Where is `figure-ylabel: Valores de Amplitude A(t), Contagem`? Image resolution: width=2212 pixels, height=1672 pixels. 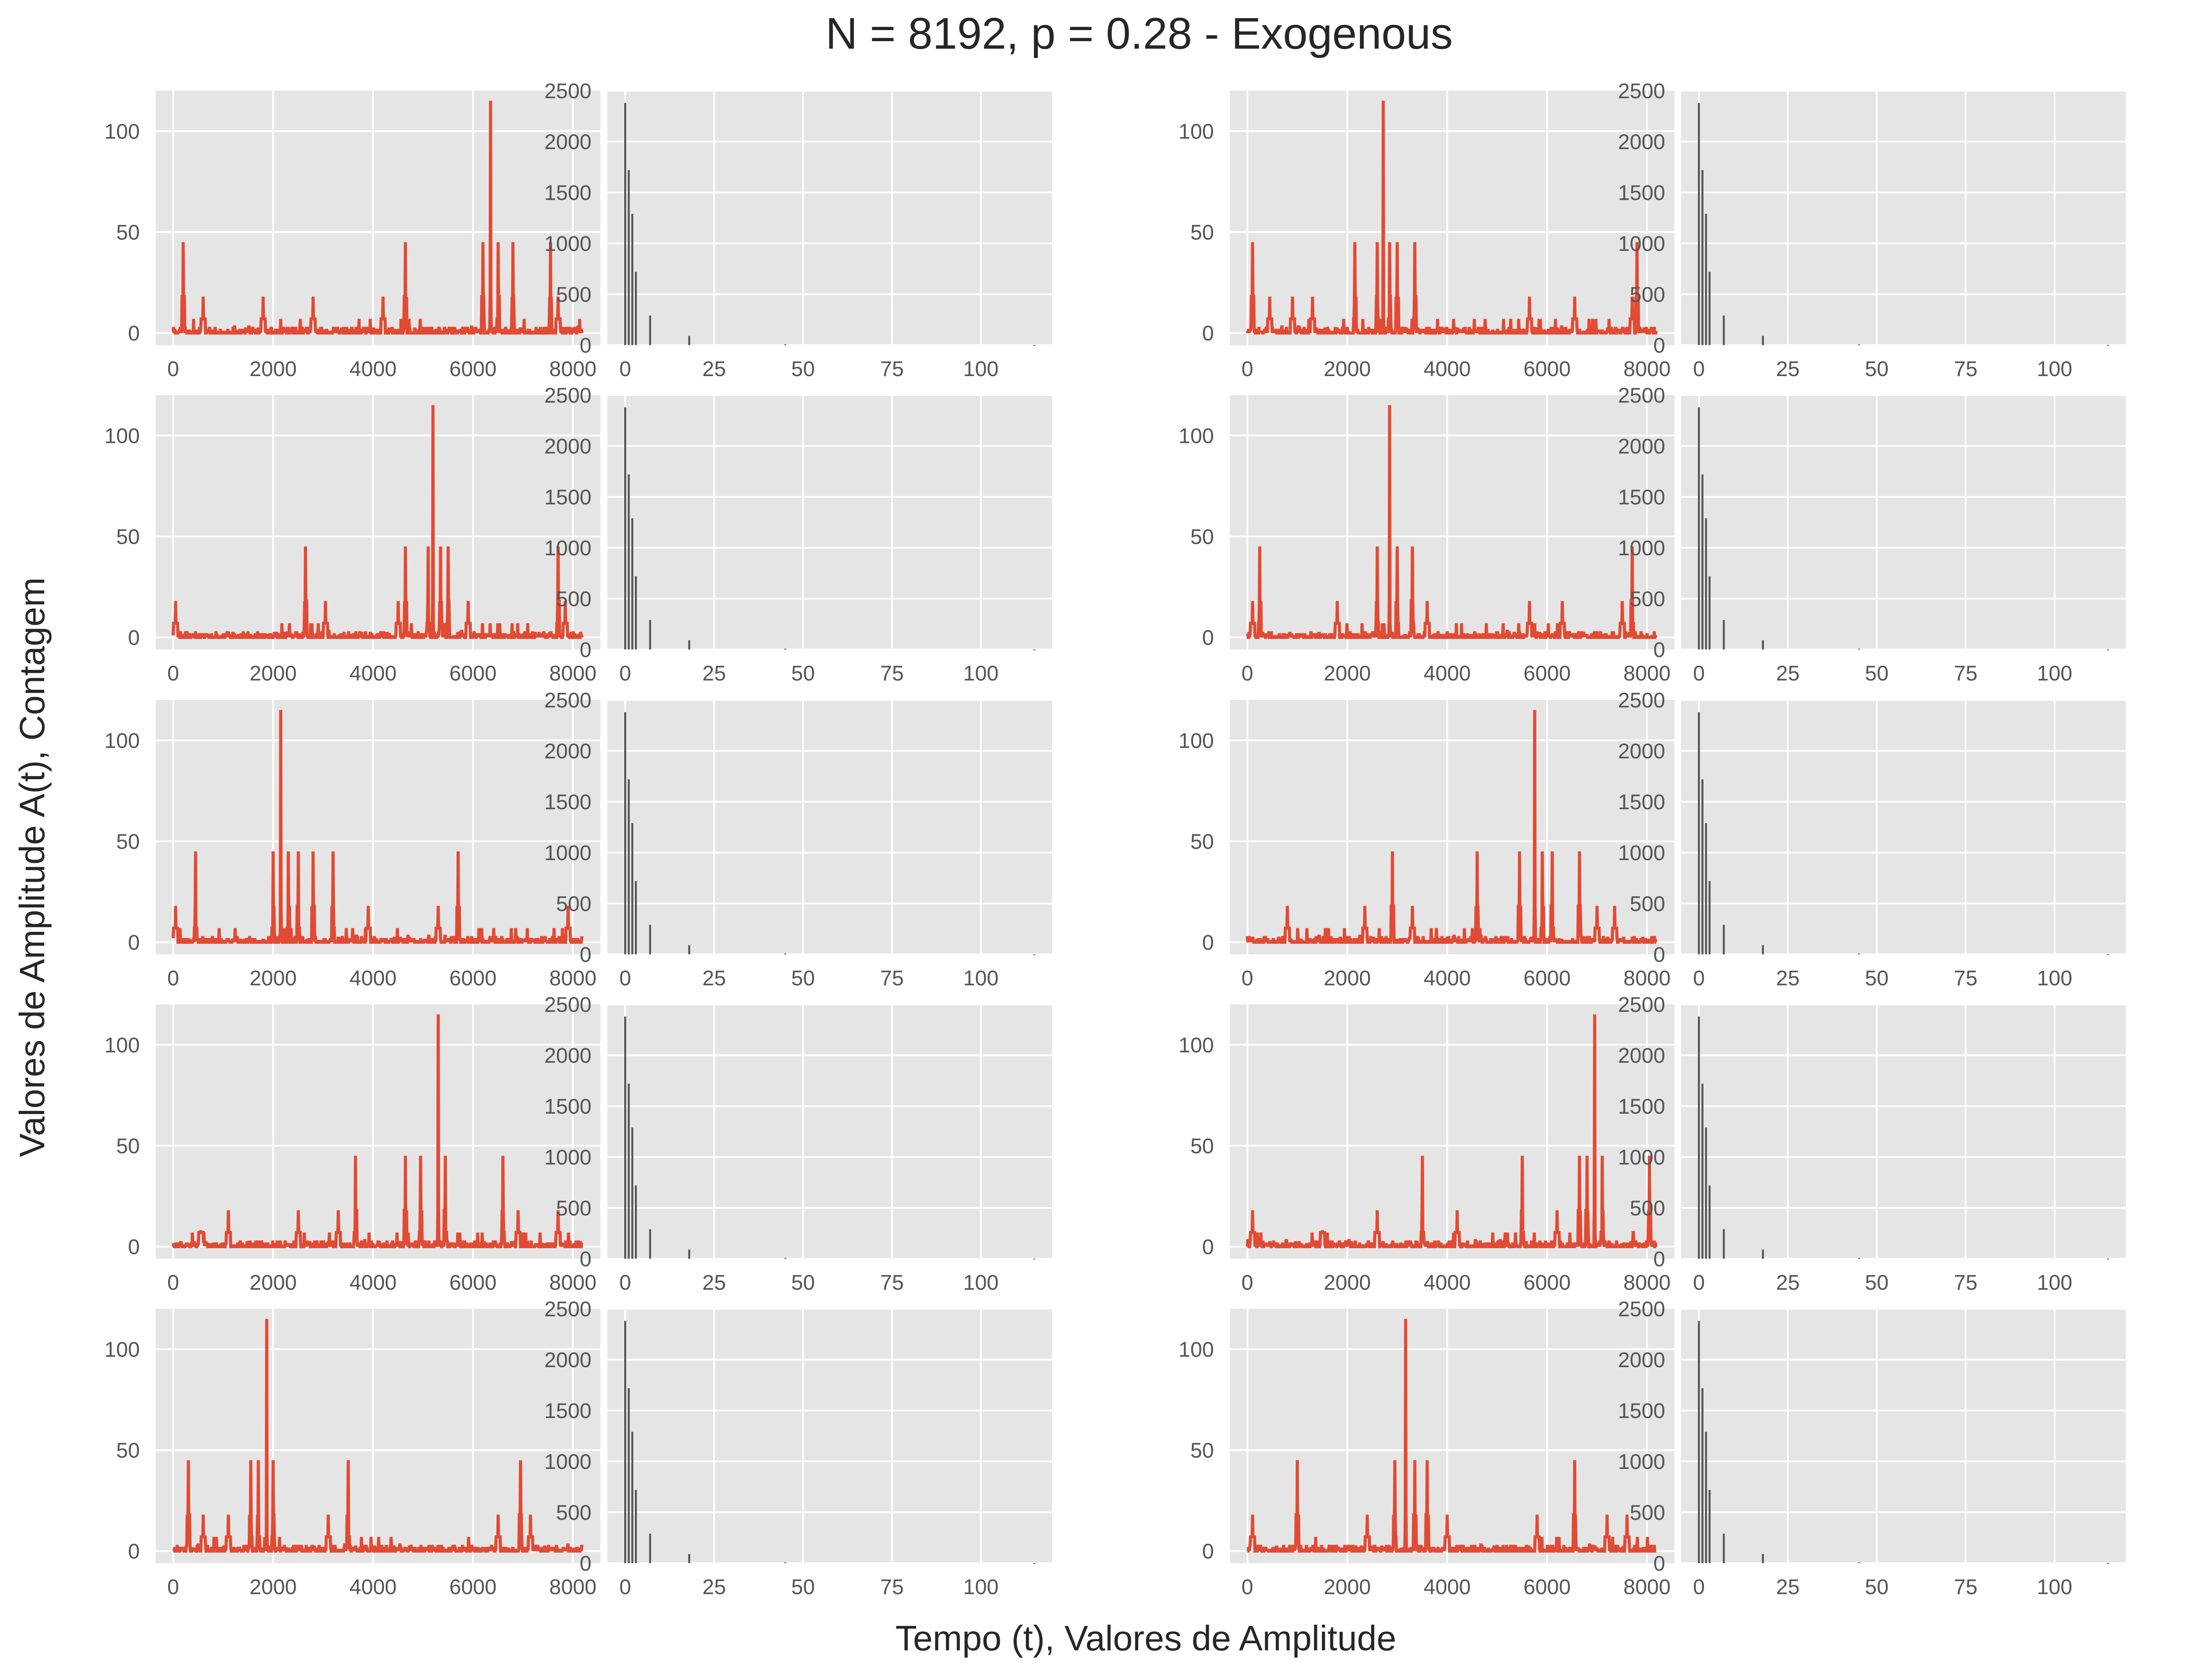 figure-ylabel: Valores de Amplitude A(t), Contagem is located at coordinates (32, 867).